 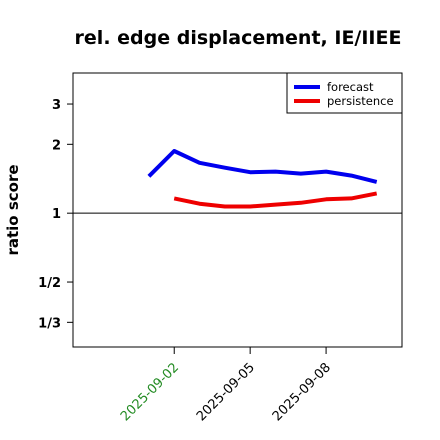 I want to click on x-axis: 2025-09-02 2025-09-05 2025-09-08, so click(x=226, y=385).